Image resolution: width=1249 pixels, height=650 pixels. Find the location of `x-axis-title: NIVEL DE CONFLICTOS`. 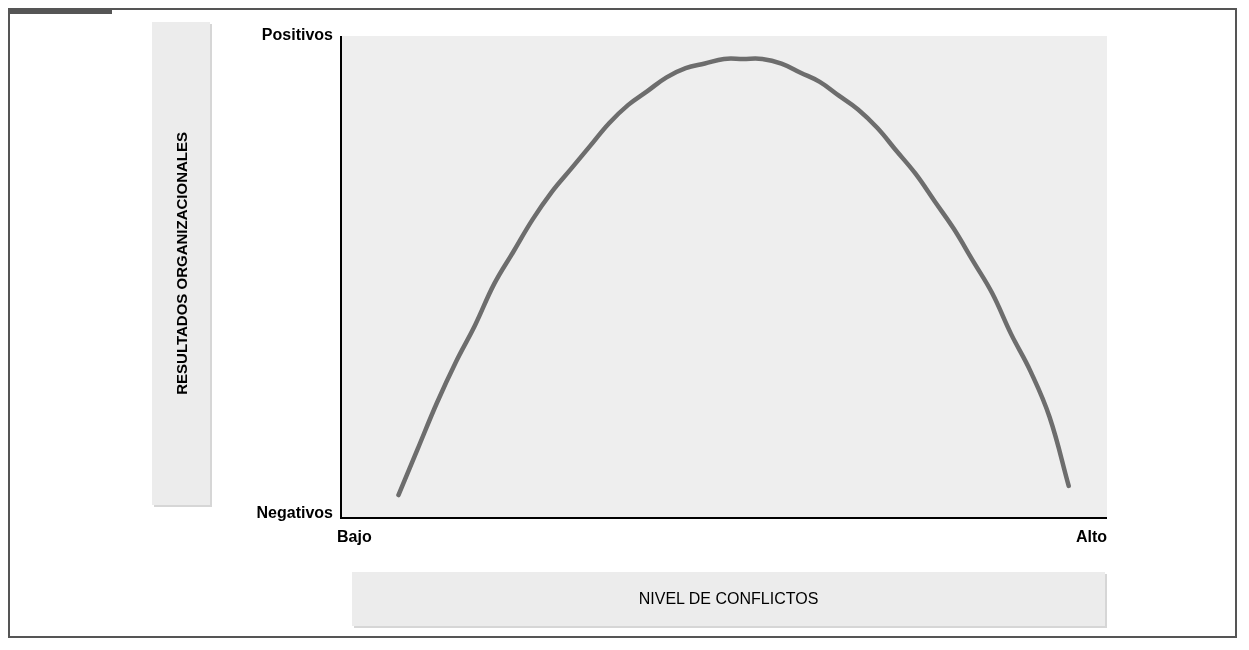

x-axis-title: NIVEL DE CONFLICTOS is located at coordinates (728, 599).